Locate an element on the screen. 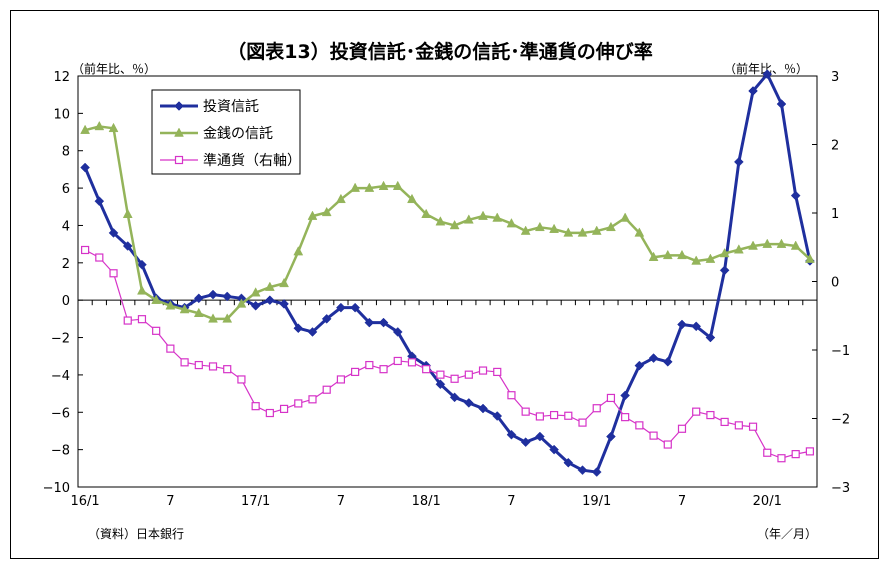 The width and height of the screenshot is (891, 583). left-axis-unit-label: （前年比、％） is located at coordinates (114, 68).